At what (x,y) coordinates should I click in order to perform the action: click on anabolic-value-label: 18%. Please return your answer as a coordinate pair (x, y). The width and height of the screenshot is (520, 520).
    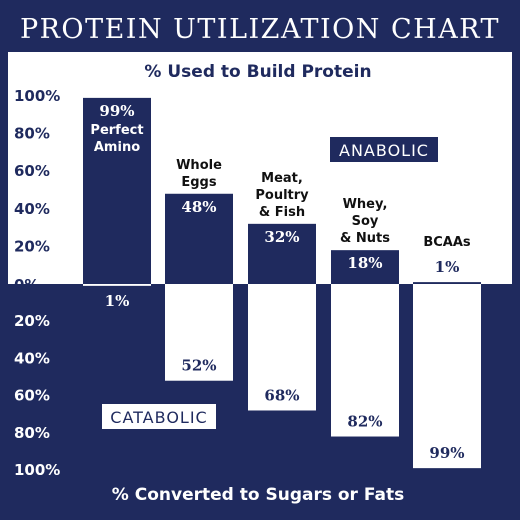
    Looking at the image, I should click on (364, 263).